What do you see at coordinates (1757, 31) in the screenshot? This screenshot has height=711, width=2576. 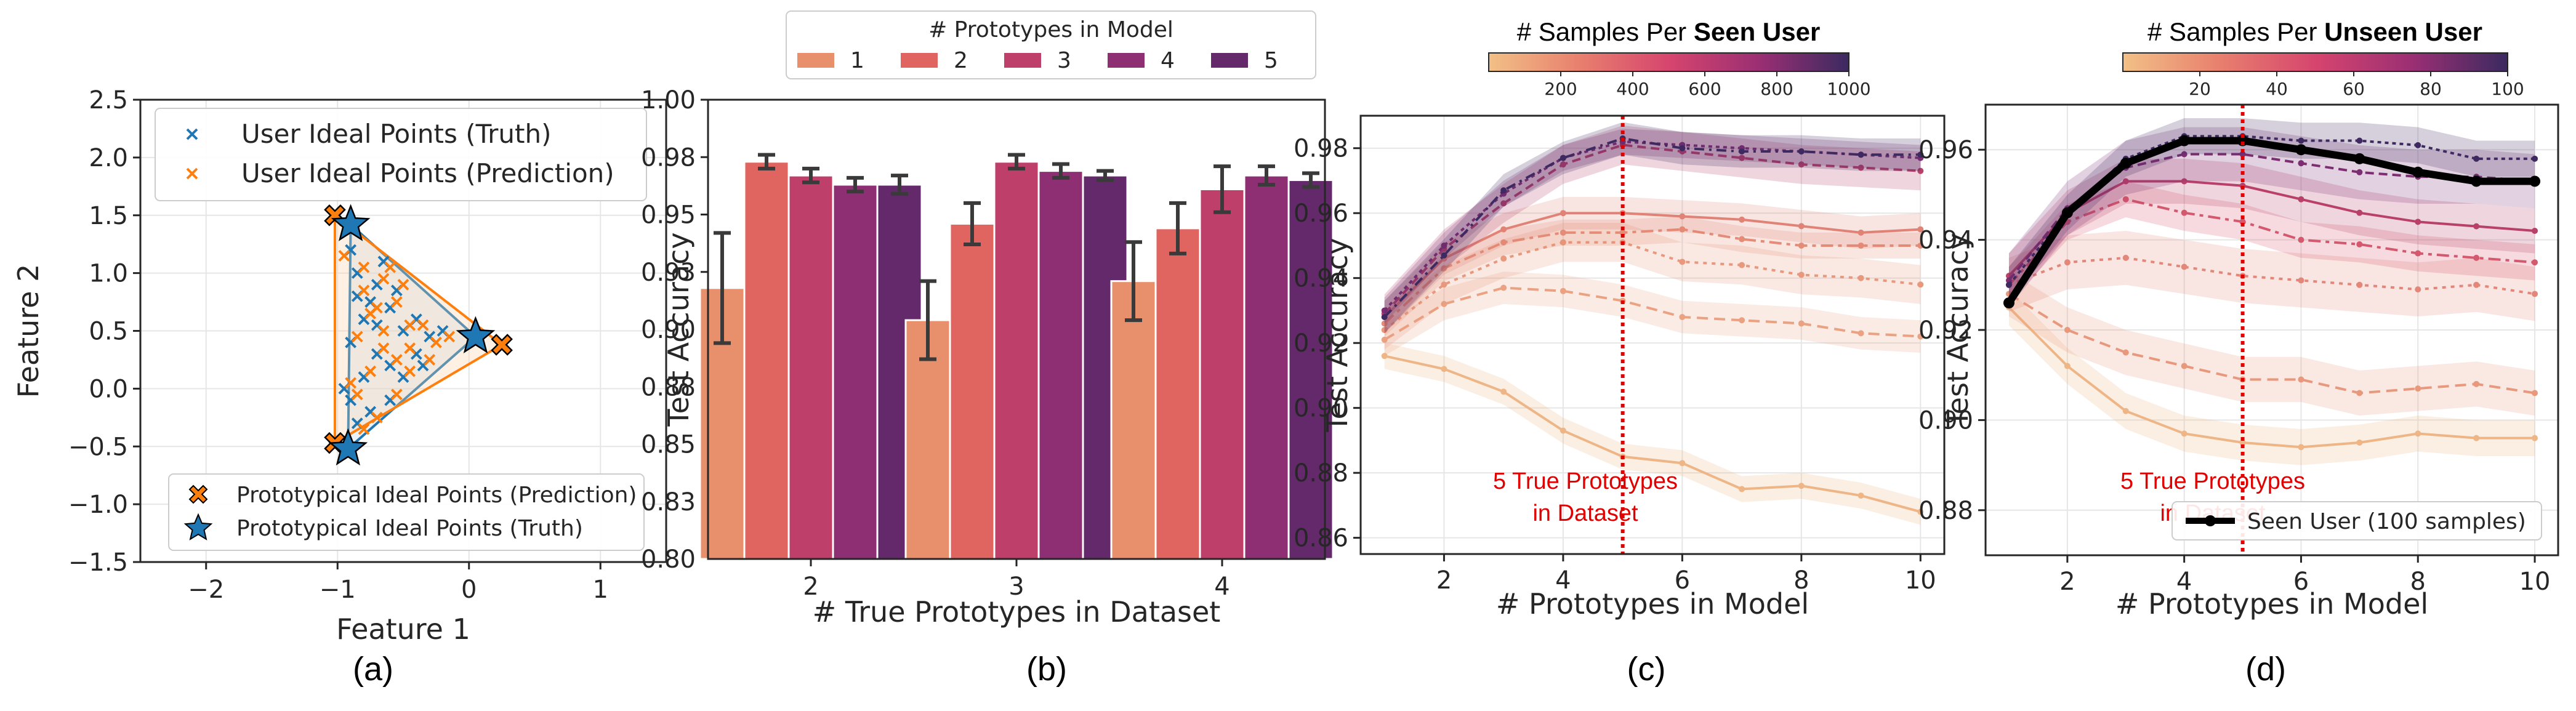 I see `colorbar-title-bold: Seen User` at bounding box center [1757, 31].